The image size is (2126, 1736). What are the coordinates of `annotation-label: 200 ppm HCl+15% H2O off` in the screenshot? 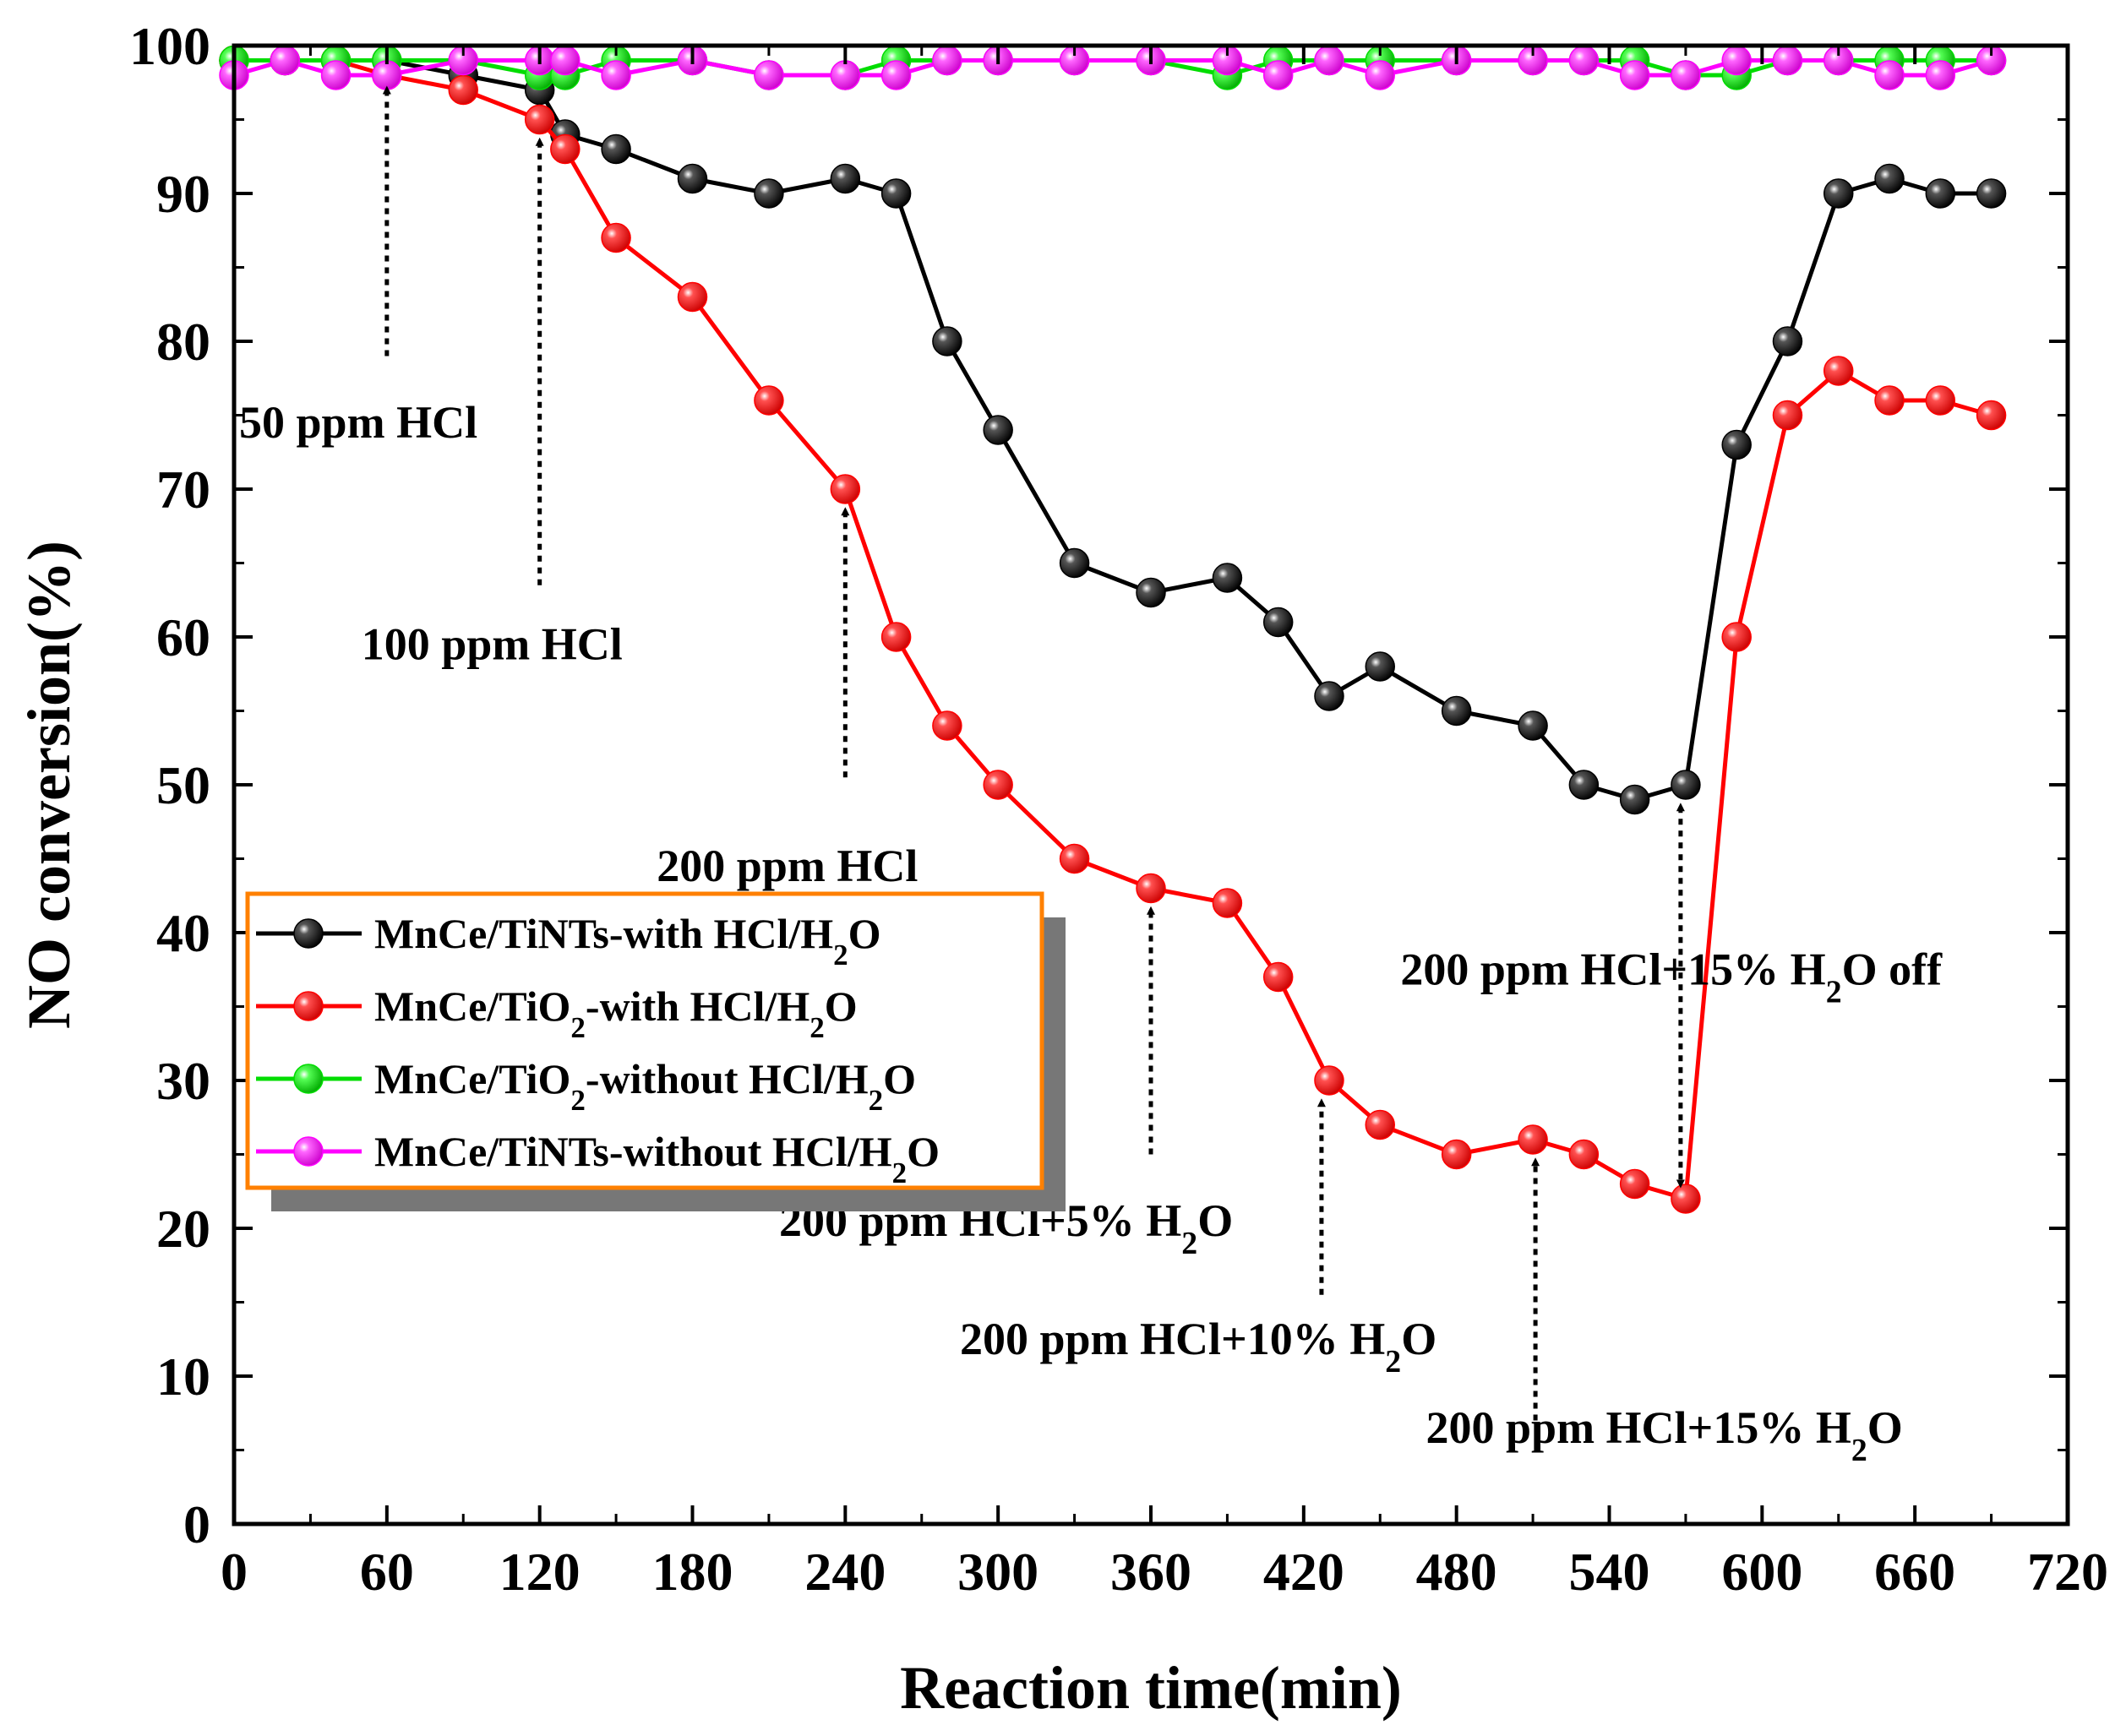 It's located at (1671, 976).